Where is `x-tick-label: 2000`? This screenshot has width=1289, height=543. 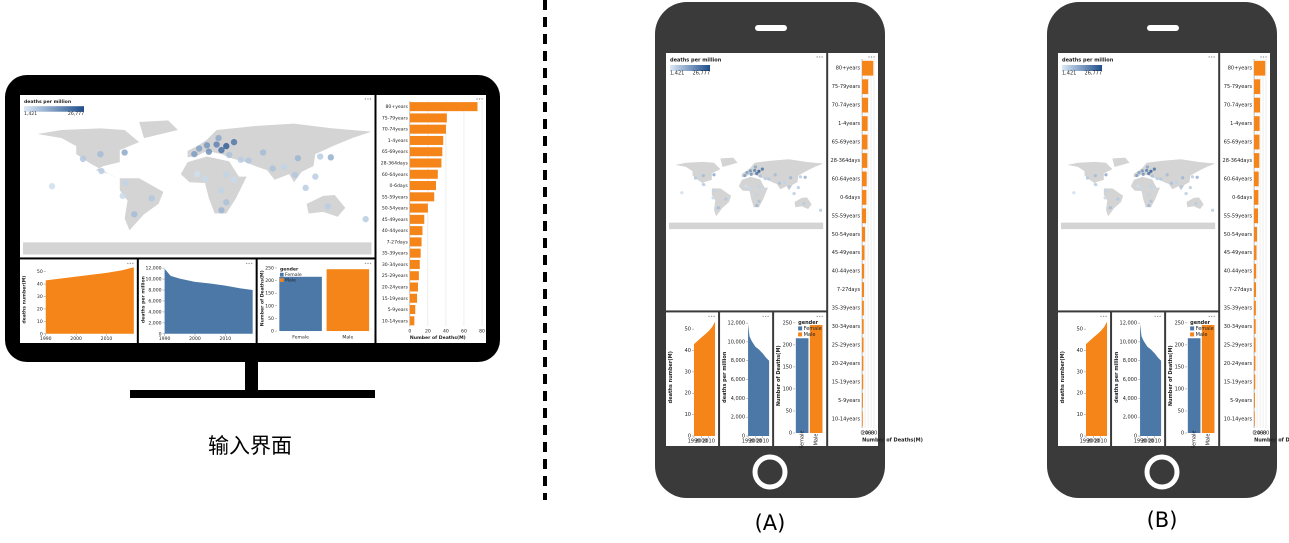
x-tick-label: 2000 is located at coordinates (701, 442).